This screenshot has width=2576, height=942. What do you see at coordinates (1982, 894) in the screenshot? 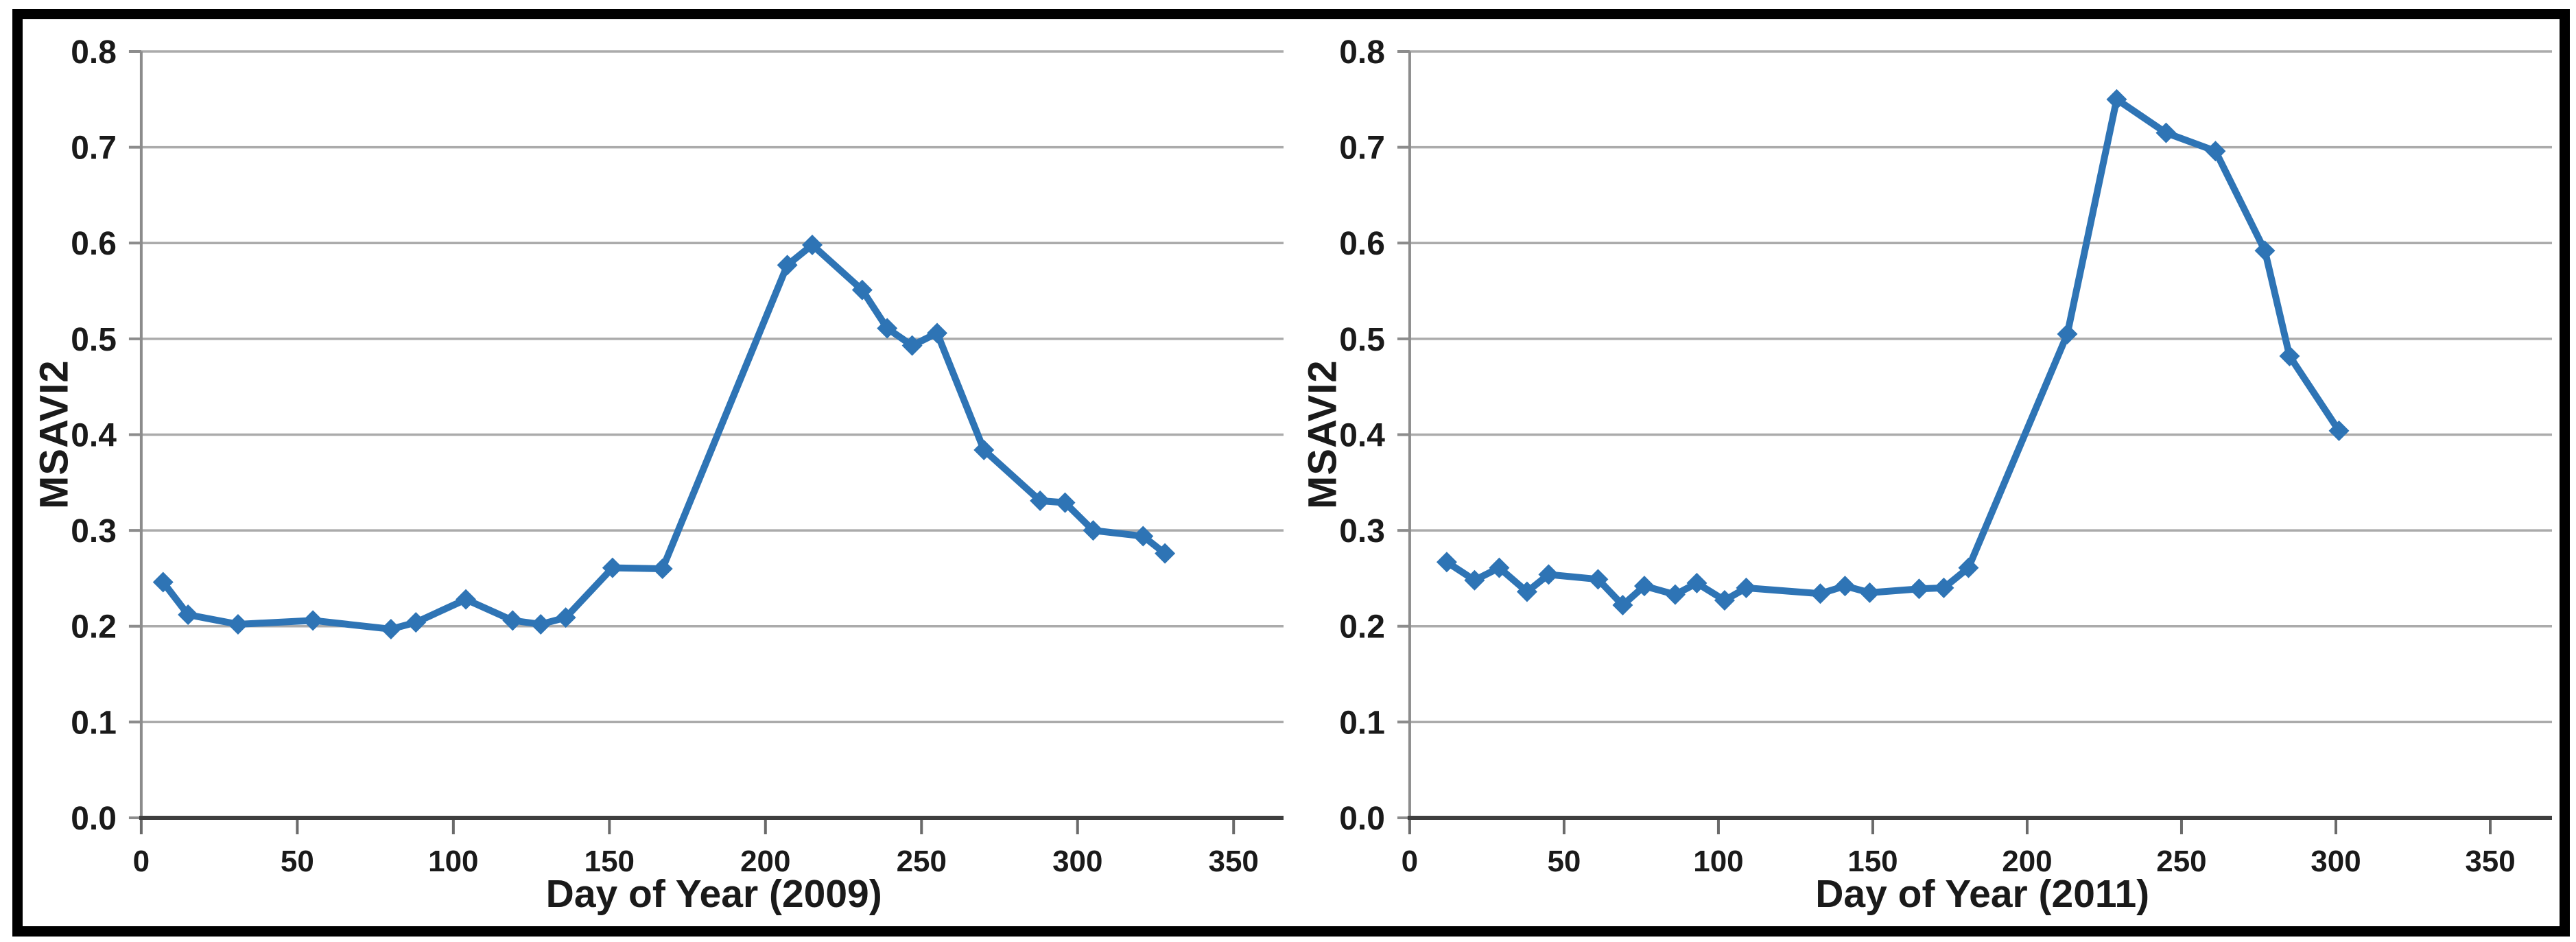
I see `x-axis-title-2011: Day of Year (2011)` at bounding box center [1982, 894].